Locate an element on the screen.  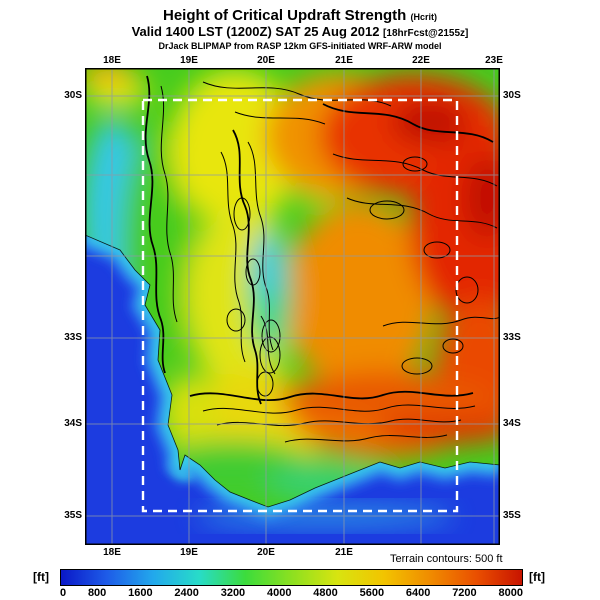
lat-label-right: 30S is located at coordinates (512, 95).